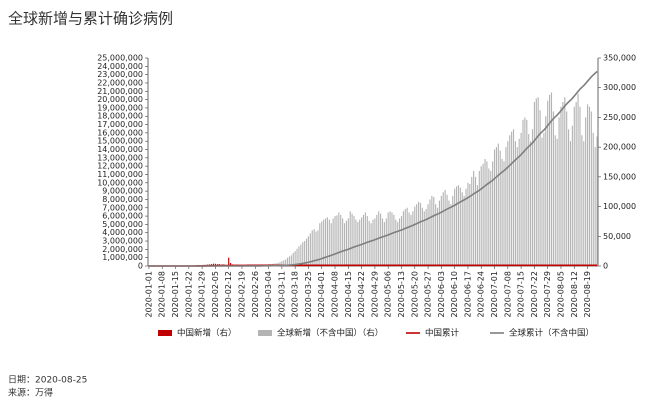 This screenshot has height=406, width=663. What do you see at coordinates (120, 74) in the screenshot?
I see `y-tick-label: 23,000,000` at bounding box center [120, 74].